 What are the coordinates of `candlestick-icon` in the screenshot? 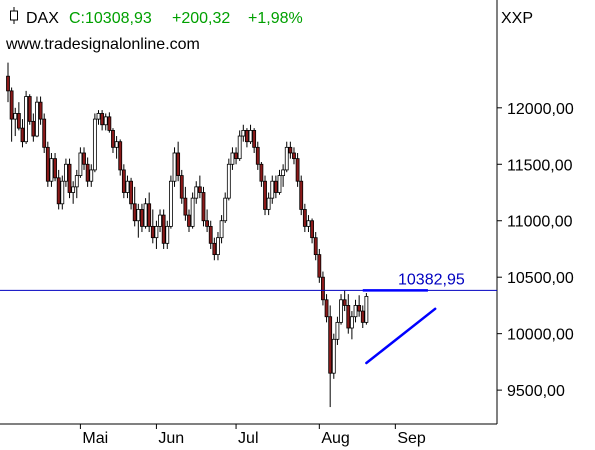 It's located at (14, 15).